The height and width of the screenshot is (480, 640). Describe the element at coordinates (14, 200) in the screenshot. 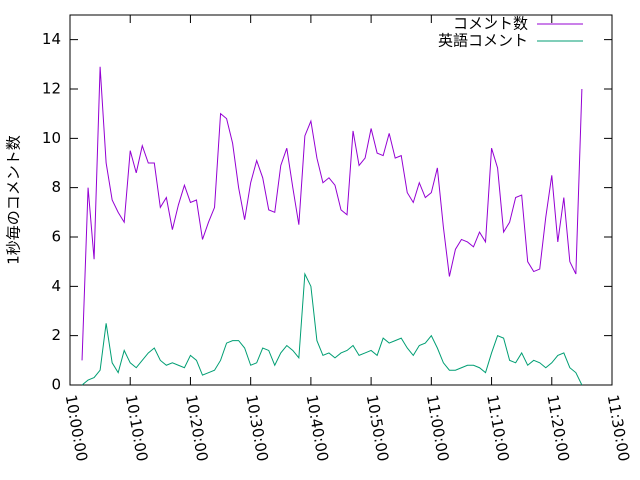

I see `y-axis-label: 1秒毎のコメント数` at that location.